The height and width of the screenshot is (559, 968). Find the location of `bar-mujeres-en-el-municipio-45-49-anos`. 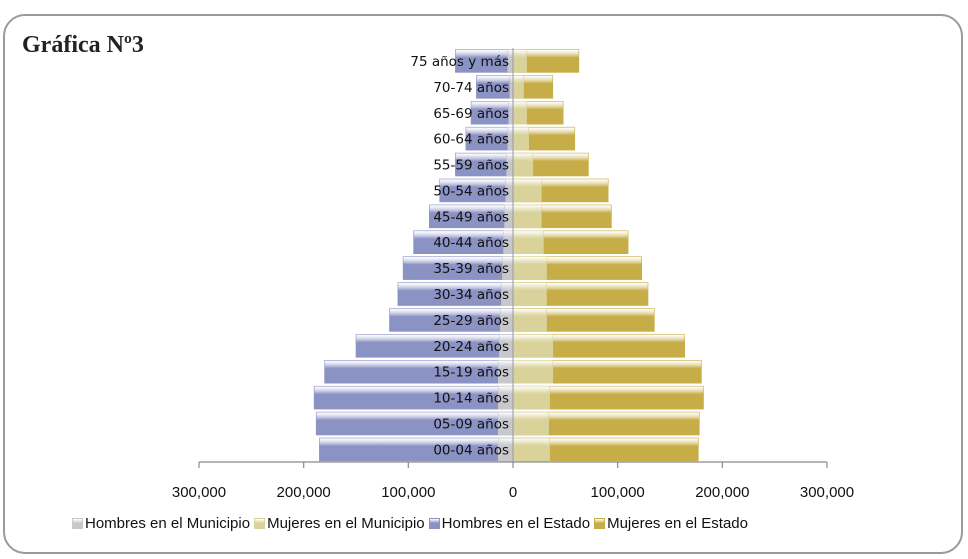

bar-mujeres-en-el-municipio-45-49-anos is located at coordinates (527, 216).